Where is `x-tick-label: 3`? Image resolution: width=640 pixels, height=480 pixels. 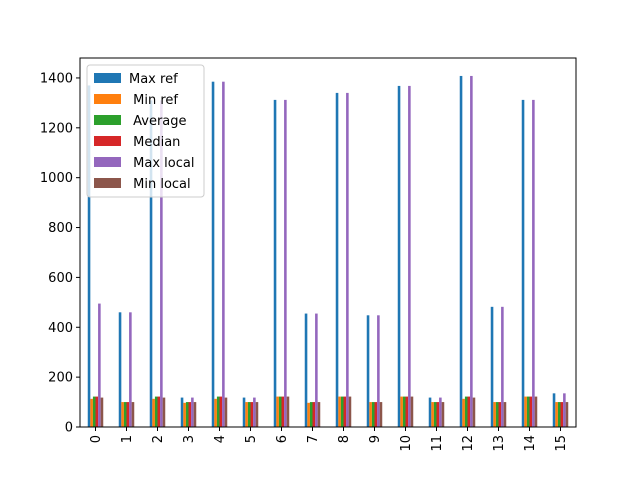 x-tick-label: 3 is located at coordinates (189, 439).